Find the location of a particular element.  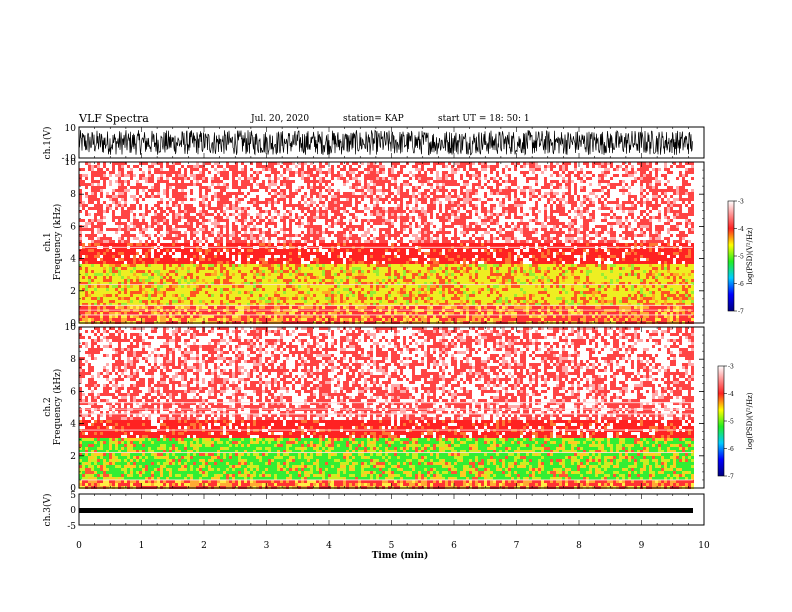

station-label: station= KAP is located at coordinates (373, 119).